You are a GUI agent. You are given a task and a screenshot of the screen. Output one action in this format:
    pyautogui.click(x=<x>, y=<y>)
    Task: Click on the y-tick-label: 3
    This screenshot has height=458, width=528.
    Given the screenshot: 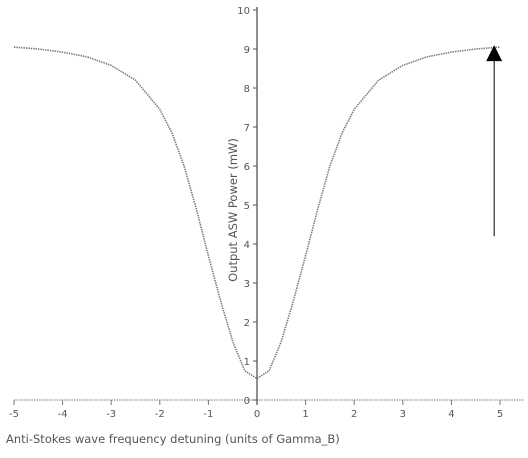 What is the action you would take?
    pyautogui.click(x=247, y=284)
    